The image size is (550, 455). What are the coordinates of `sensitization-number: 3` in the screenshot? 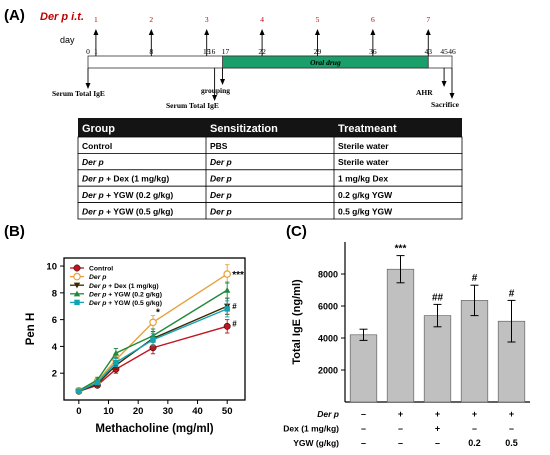 It's located at (207, 19).